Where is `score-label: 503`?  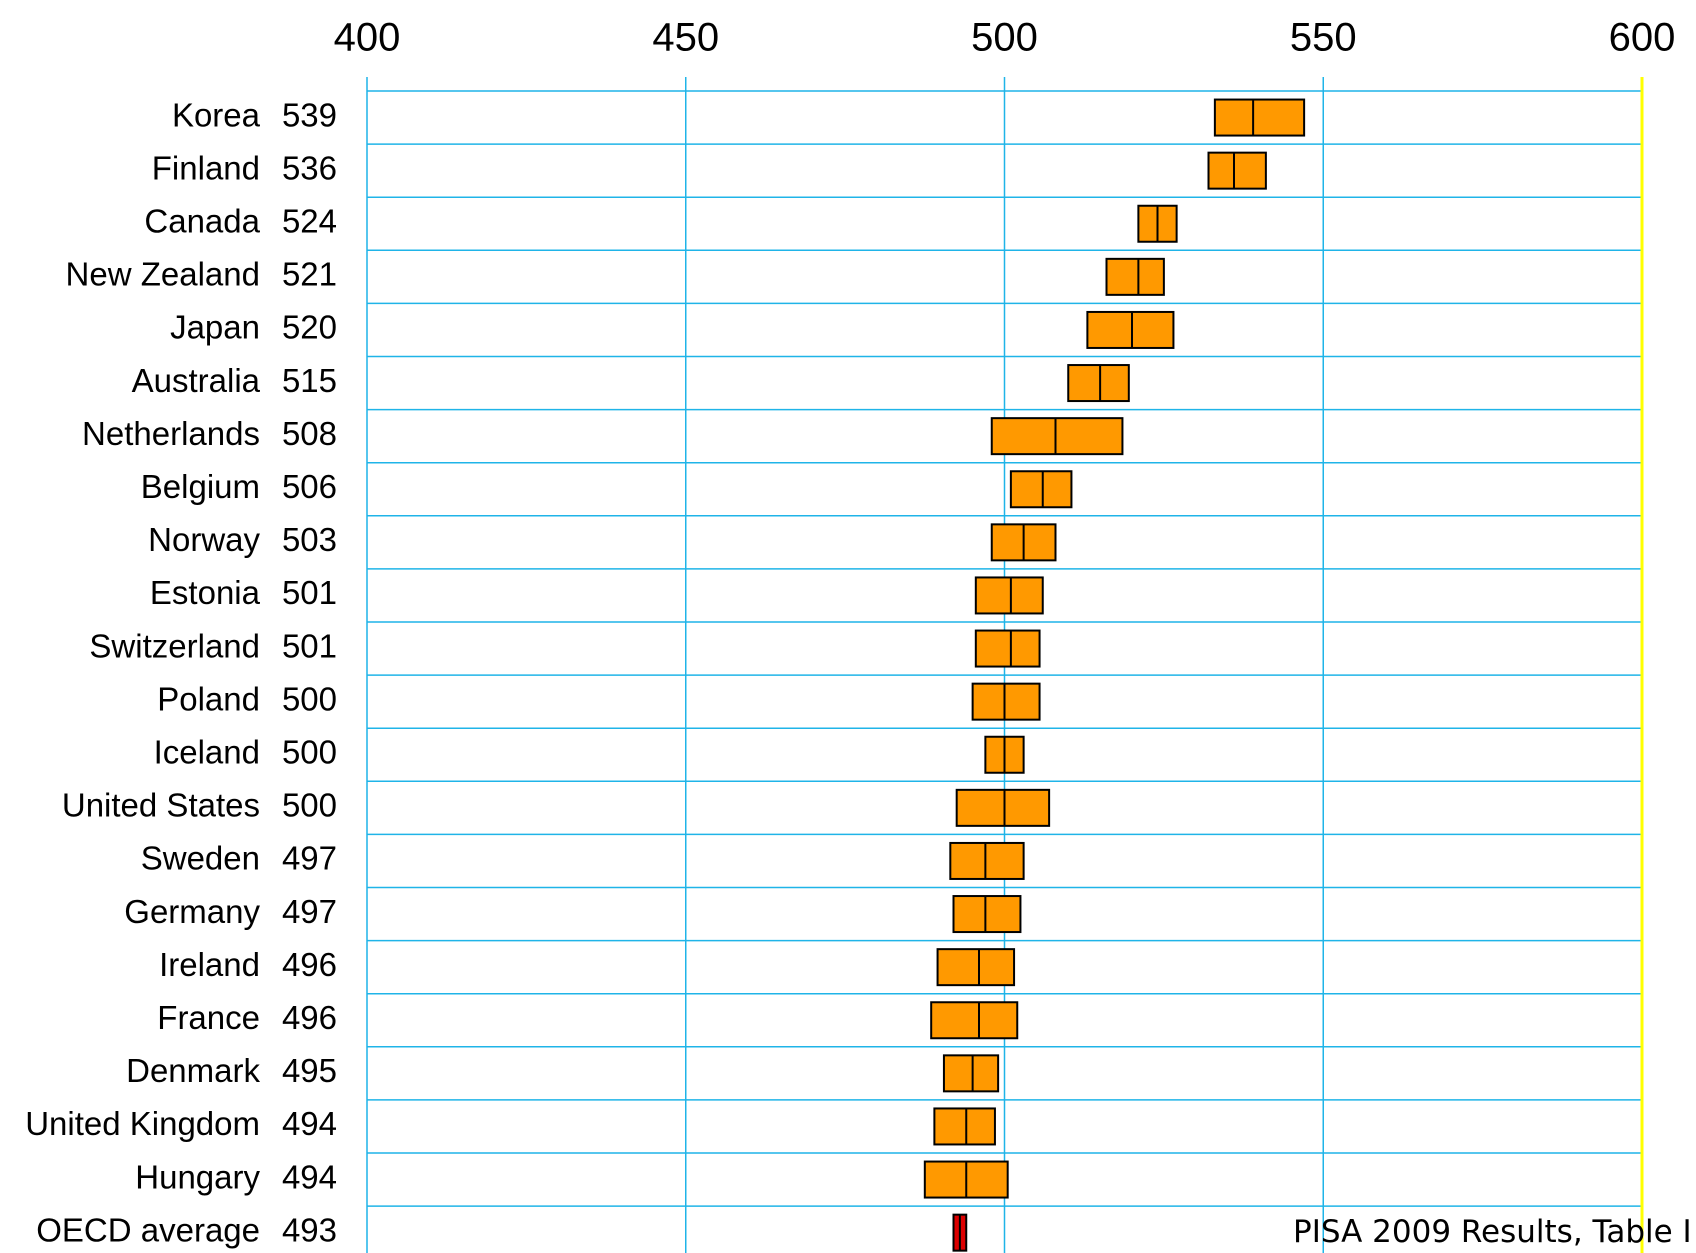 score-label: 503 is located at coordinates (309, 539).